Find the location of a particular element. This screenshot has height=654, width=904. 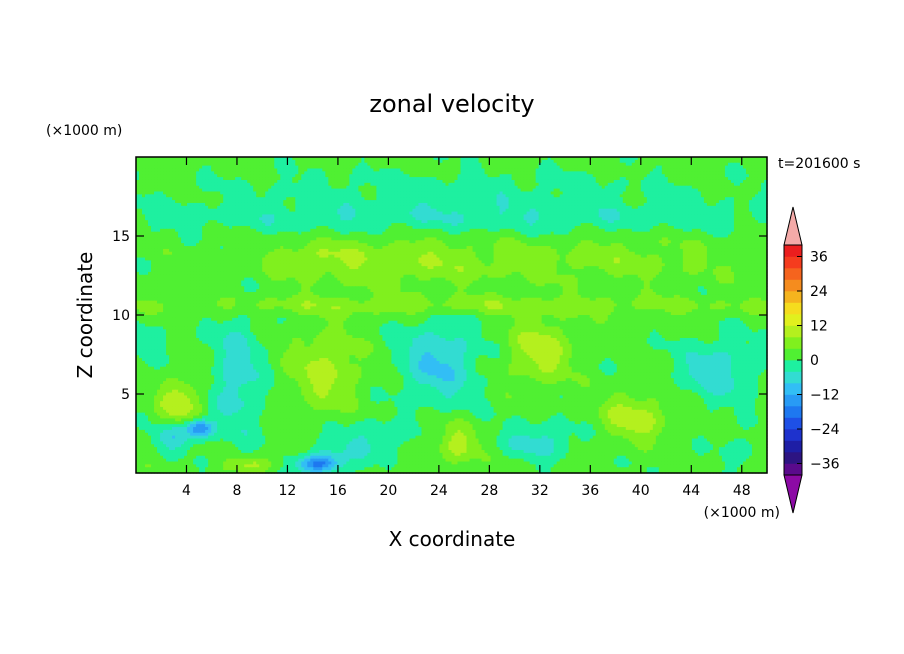

colorbar-over-arrow is located at coordinates (793, 226).